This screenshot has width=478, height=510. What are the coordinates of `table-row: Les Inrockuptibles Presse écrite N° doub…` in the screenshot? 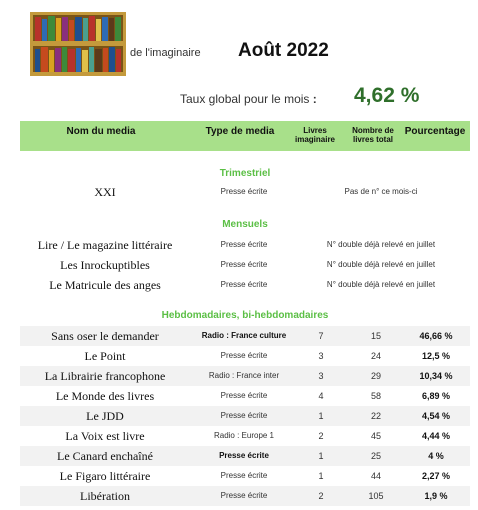 It's located at (245, 265).